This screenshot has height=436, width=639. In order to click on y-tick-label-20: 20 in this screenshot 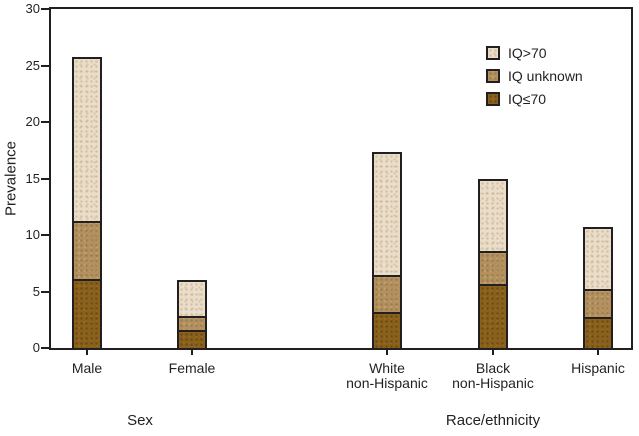, I will do `click(32, 121)`.